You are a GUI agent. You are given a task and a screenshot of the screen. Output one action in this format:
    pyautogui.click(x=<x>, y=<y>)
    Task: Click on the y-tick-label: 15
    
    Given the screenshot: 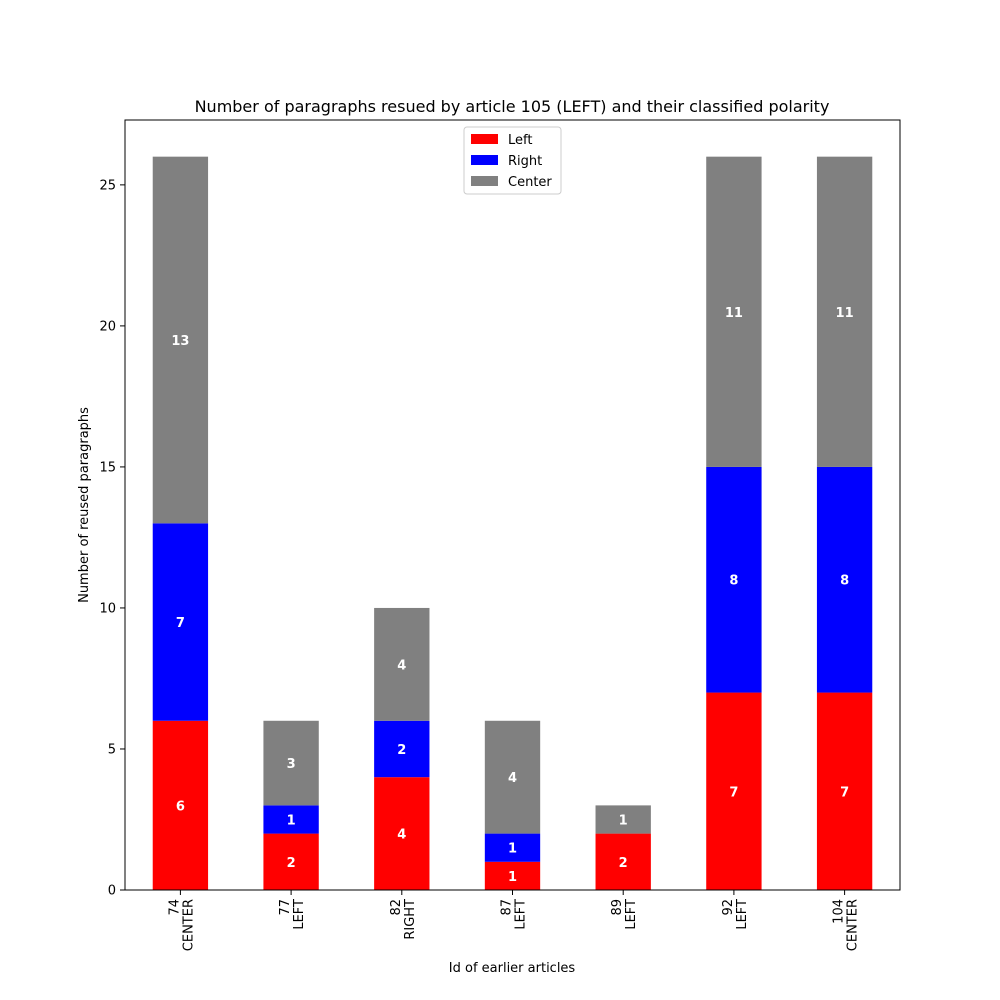 What is the action you would take?
    pyautogui.click(x=107, y=467)
    